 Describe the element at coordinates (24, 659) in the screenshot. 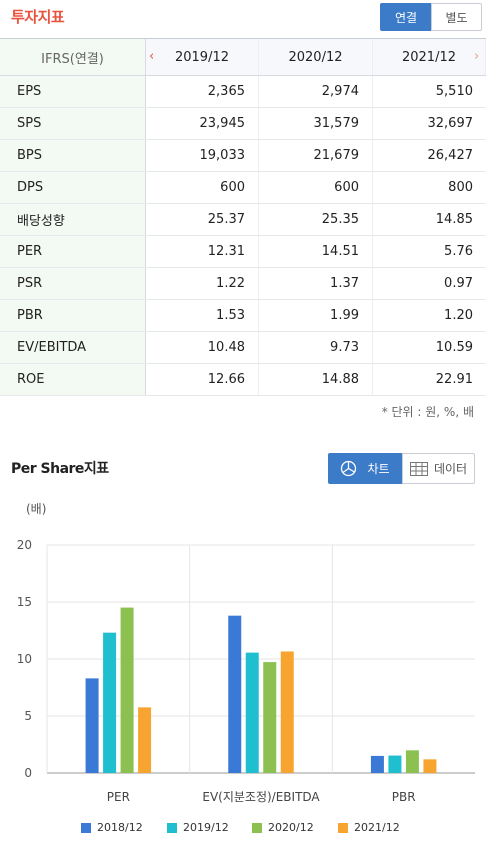

I see `y-tick-label: 10` at that location.